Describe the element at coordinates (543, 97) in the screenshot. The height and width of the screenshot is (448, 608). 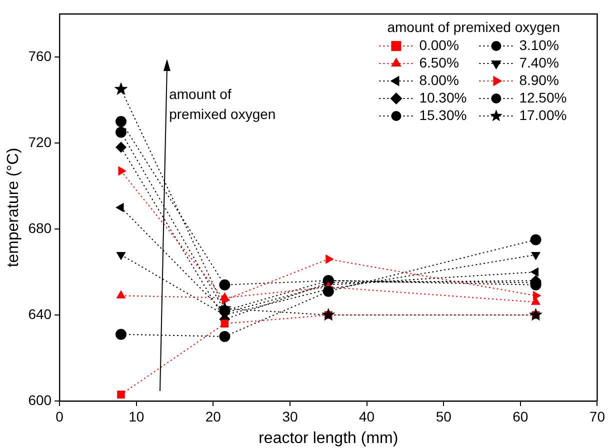
I see `legend-label: 12.50%` at that location.